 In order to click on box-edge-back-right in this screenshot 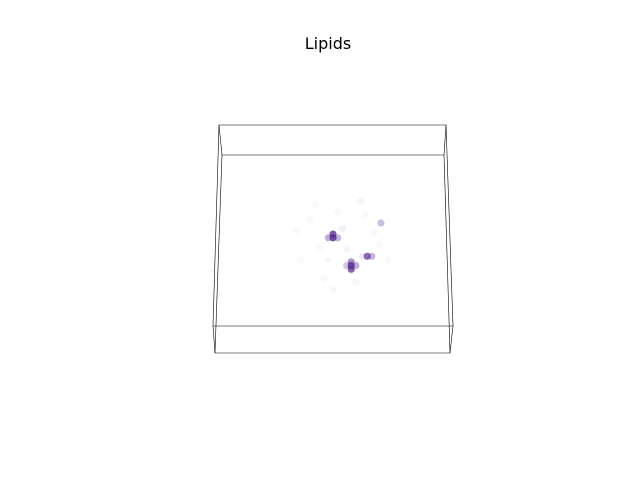, I will do `click(449, 225)`.